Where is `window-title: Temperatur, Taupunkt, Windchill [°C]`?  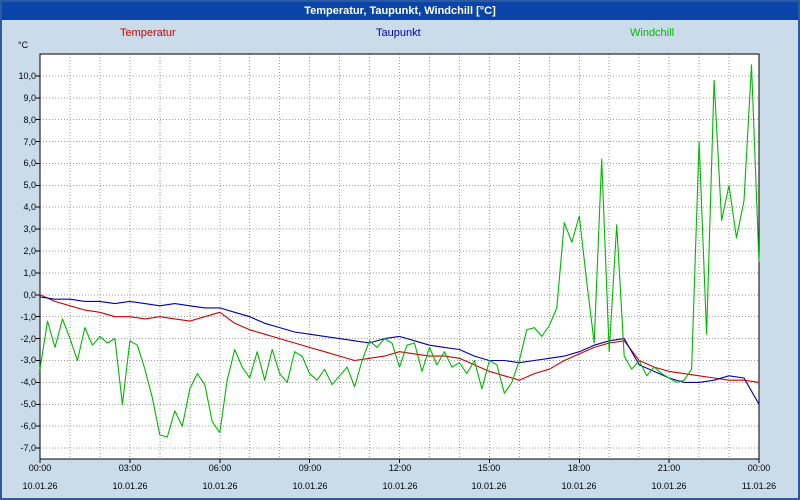
window-title: Temperatur, Taupunkt, Windchill [°C] is located at coordinates (400, 11).